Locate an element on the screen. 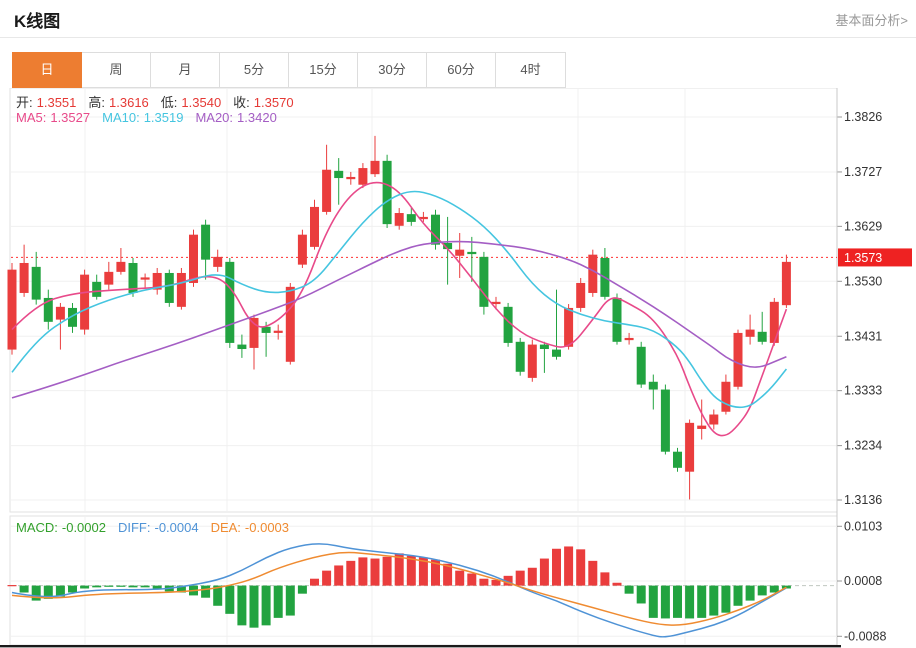  macd-tick-label: -0.0088 is located at coordinates (865, 636).